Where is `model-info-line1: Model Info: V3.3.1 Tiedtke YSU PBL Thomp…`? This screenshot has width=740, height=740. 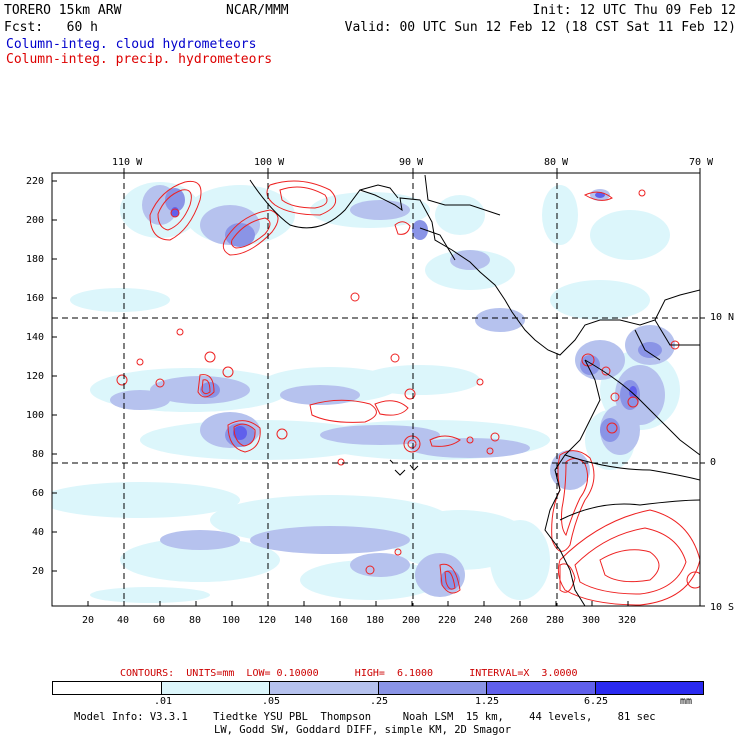
model-info-line1: Model Info: V3.3.1 Tiedtke YSU PBL Thomp… is located at coordinates (365, 717).